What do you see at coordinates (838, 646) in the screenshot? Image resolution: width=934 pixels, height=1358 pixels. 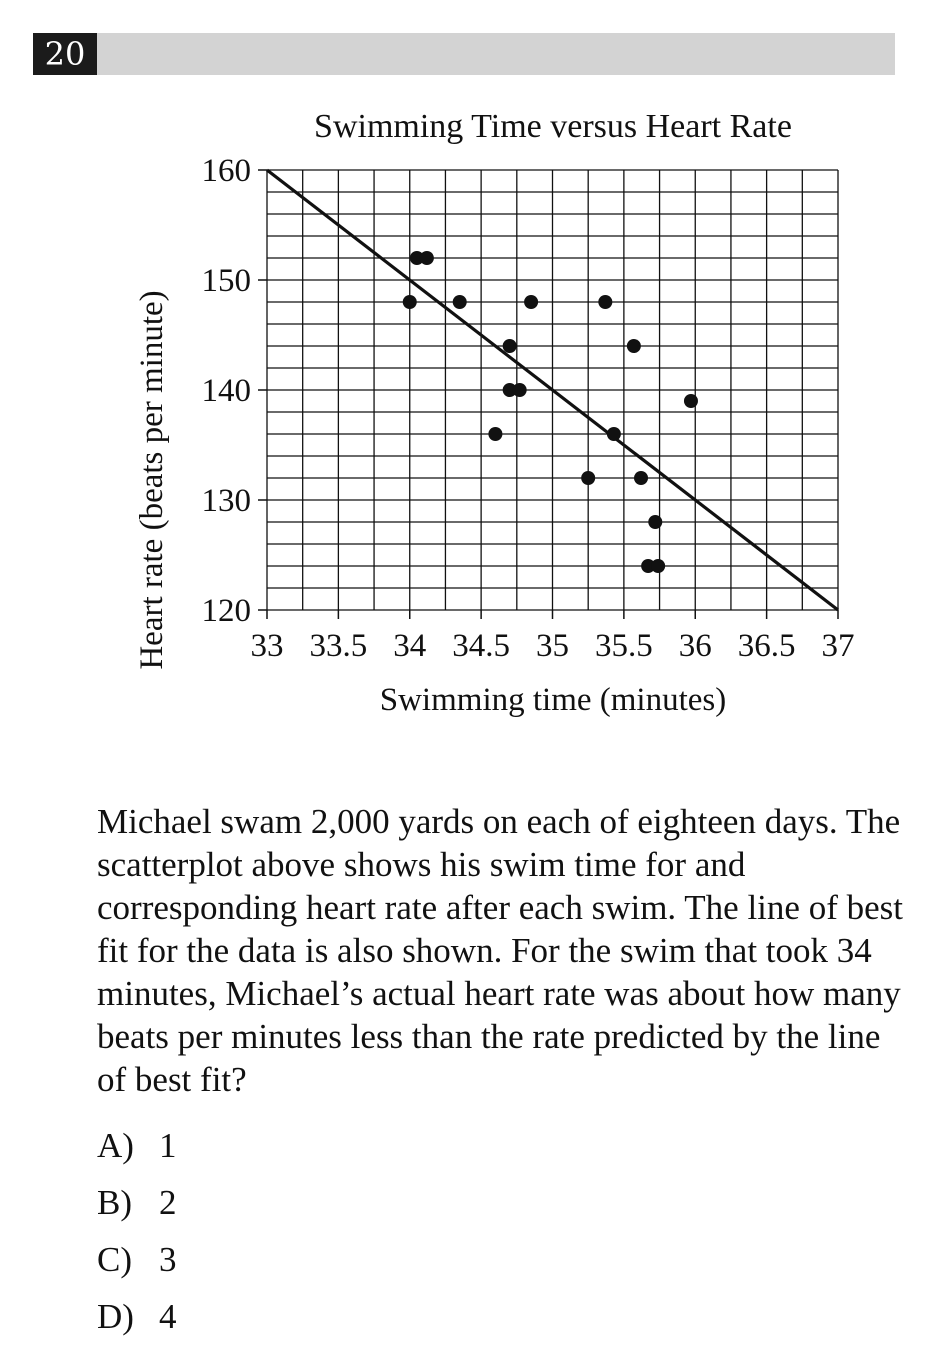 I see `x-tick-label: 37` at bounding box center [838, 646].